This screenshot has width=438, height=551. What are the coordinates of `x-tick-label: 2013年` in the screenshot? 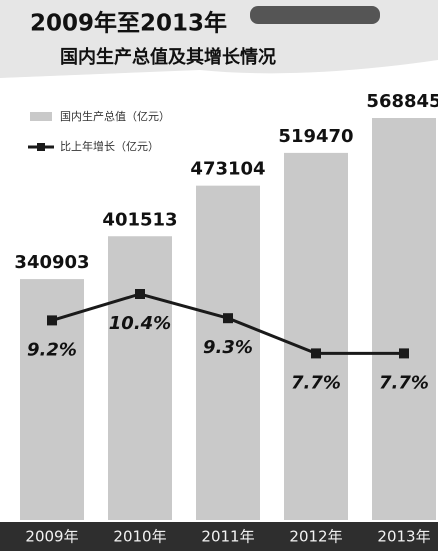 It's located at (403, 537).